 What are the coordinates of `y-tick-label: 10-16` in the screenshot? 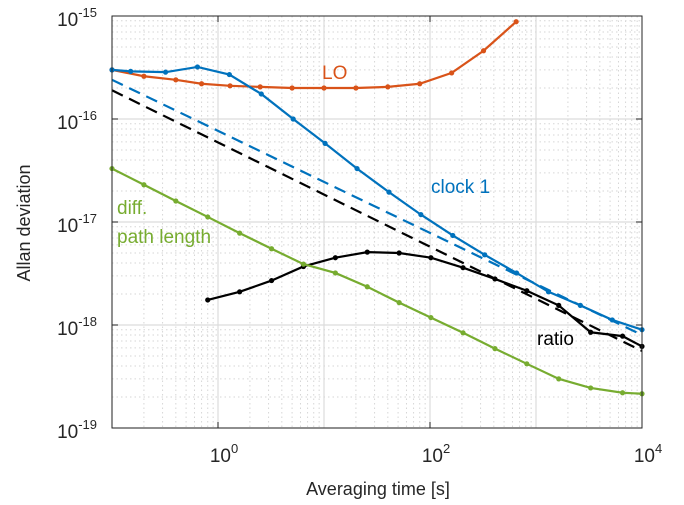 It's located at (77, 121).